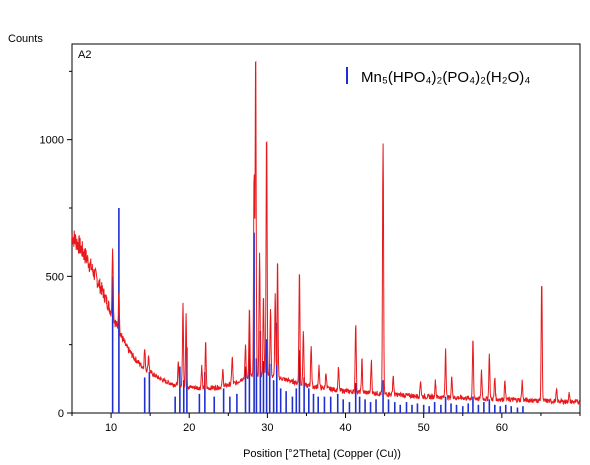 The height and width of the screenshot is (465, 590). I want to click on legend-label: Mn₅(HPO₄)₂(PO₄)₂(H₂O)₄, so click(445, 77).